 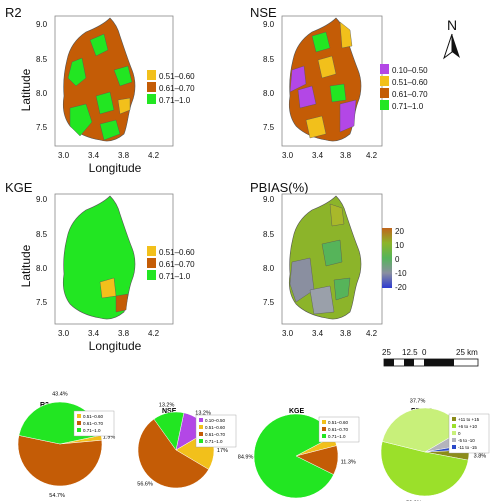 I want to click on colorbar-tick: 10, so click(x=399, y=245).